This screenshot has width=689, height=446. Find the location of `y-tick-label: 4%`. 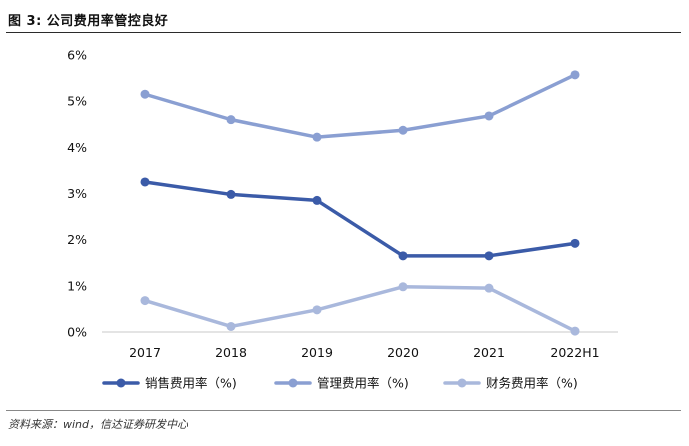

y-tick-label: 4% is located at coordinates (77, 147).